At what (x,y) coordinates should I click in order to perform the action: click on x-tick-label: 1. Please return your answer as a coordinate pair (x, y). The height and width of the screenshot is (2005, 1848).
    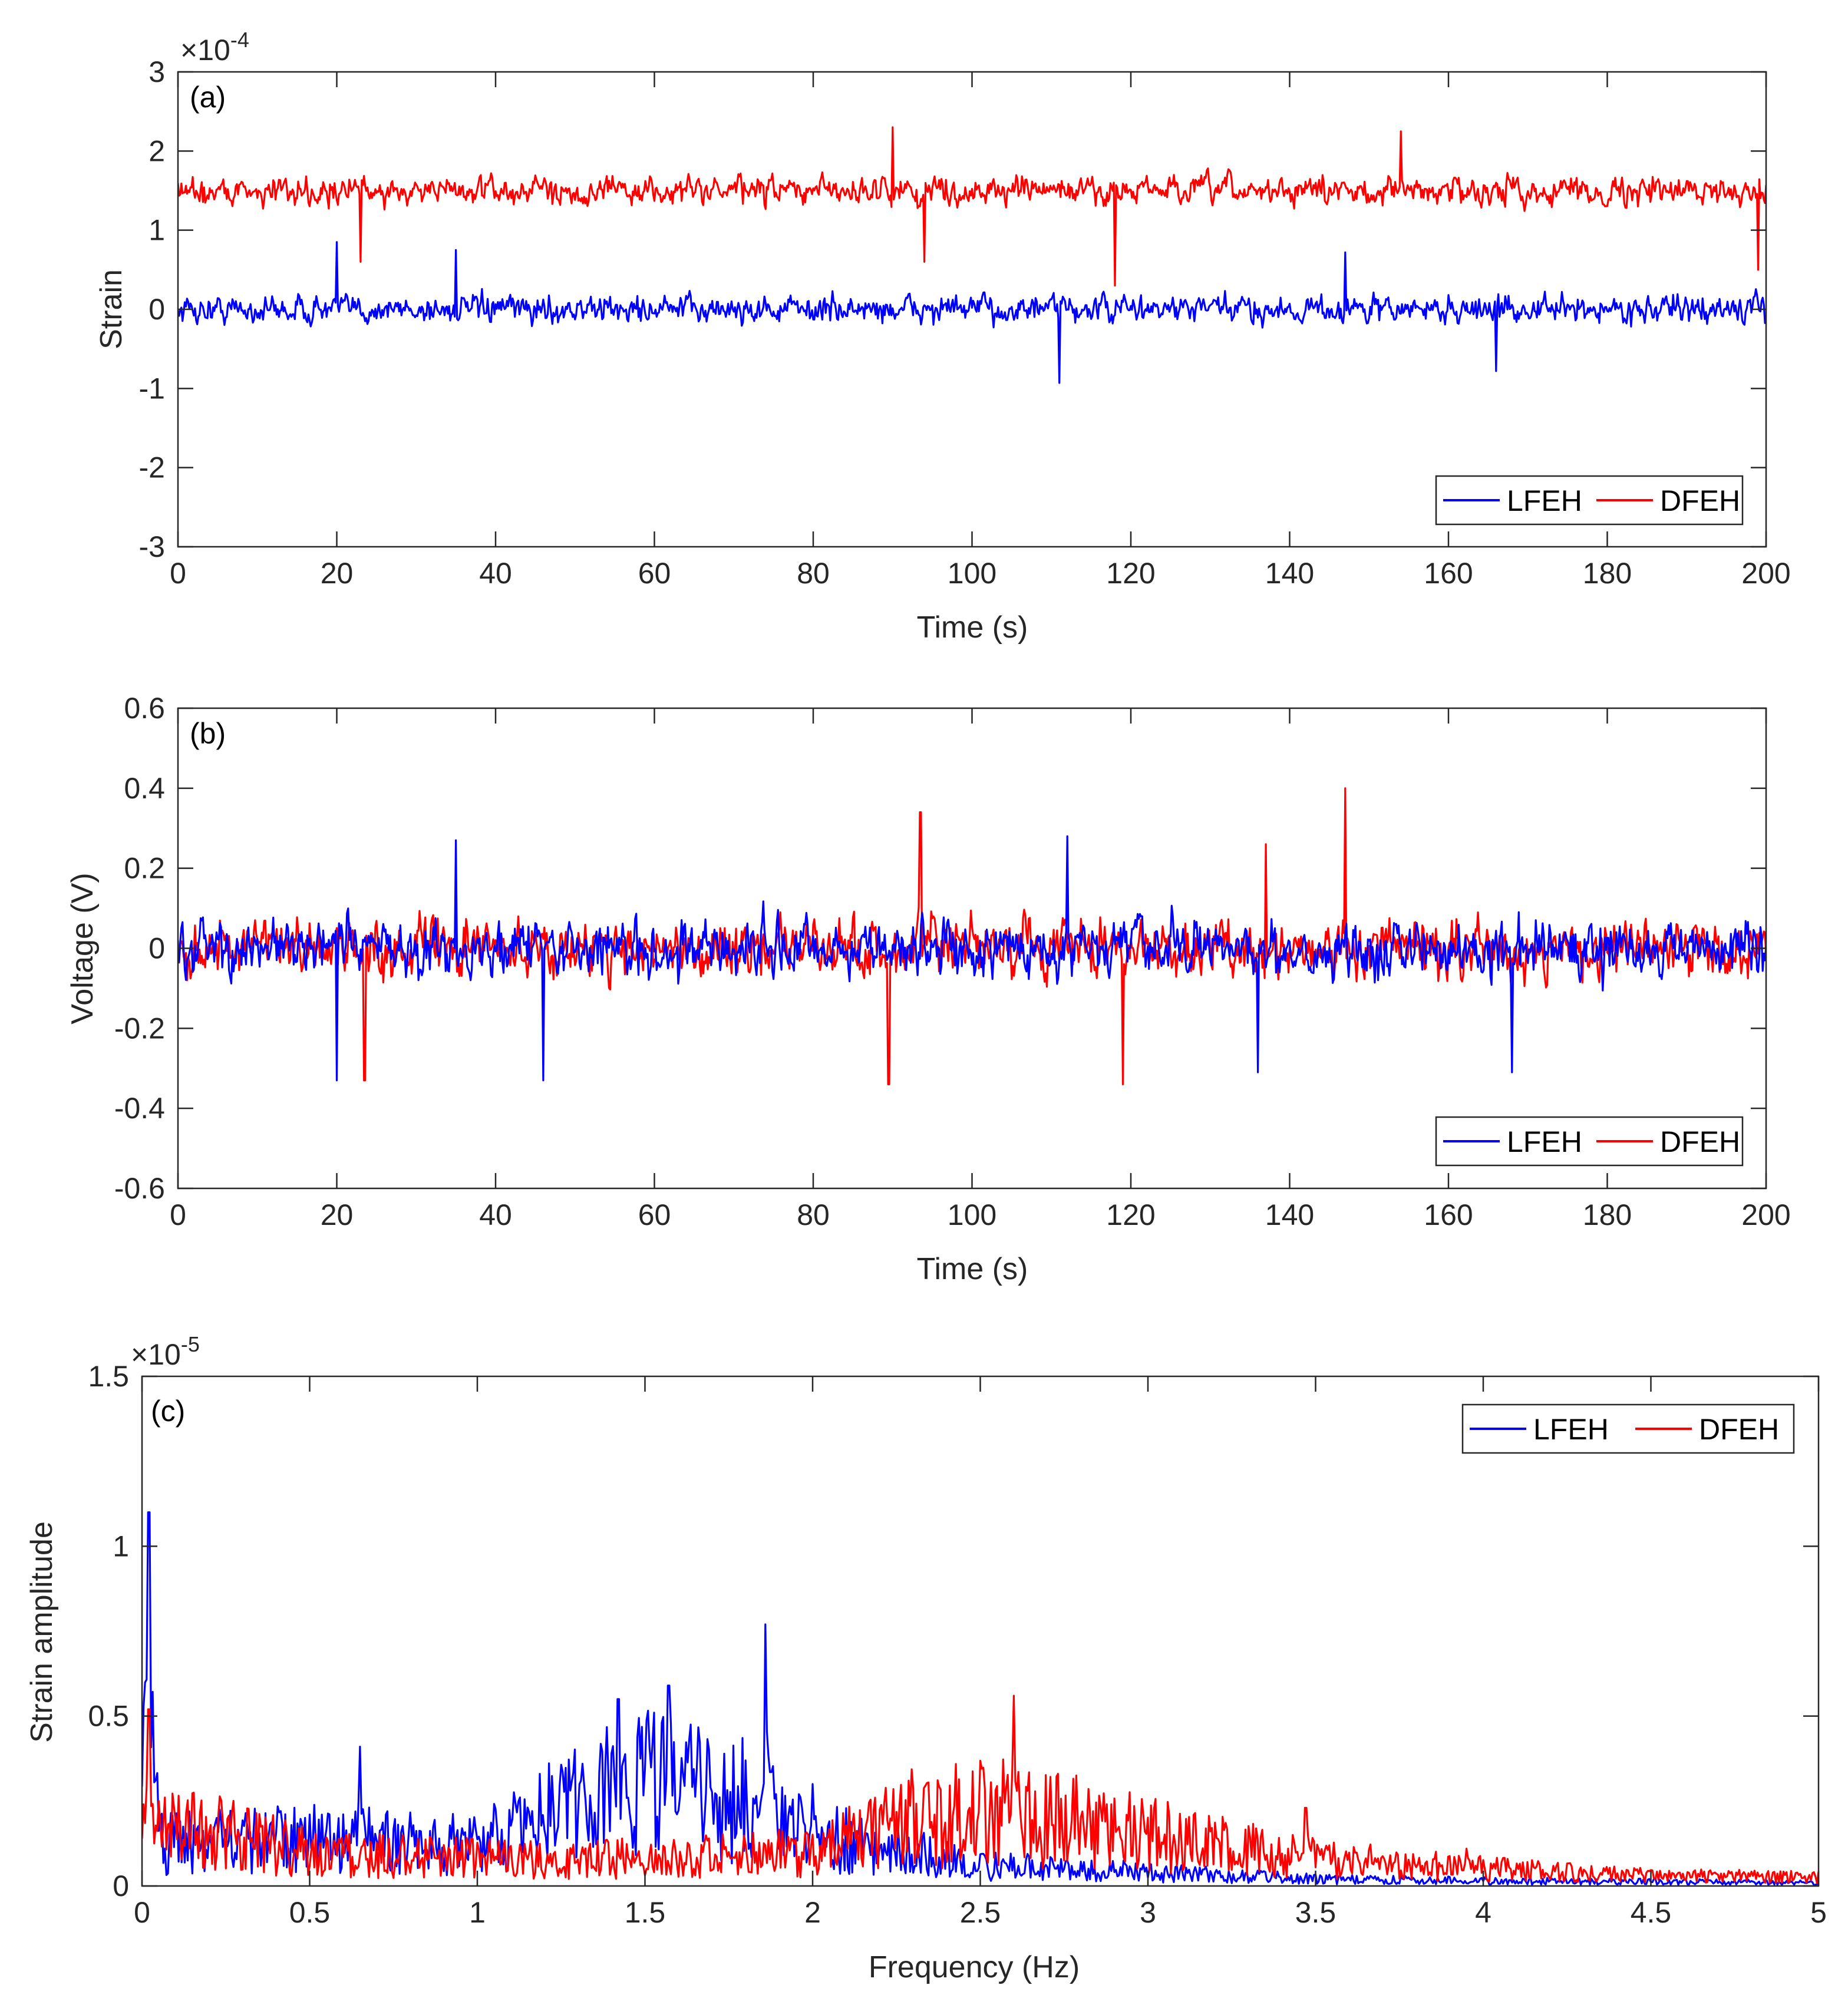
    Looking at the image, I should click on (478, 1912).